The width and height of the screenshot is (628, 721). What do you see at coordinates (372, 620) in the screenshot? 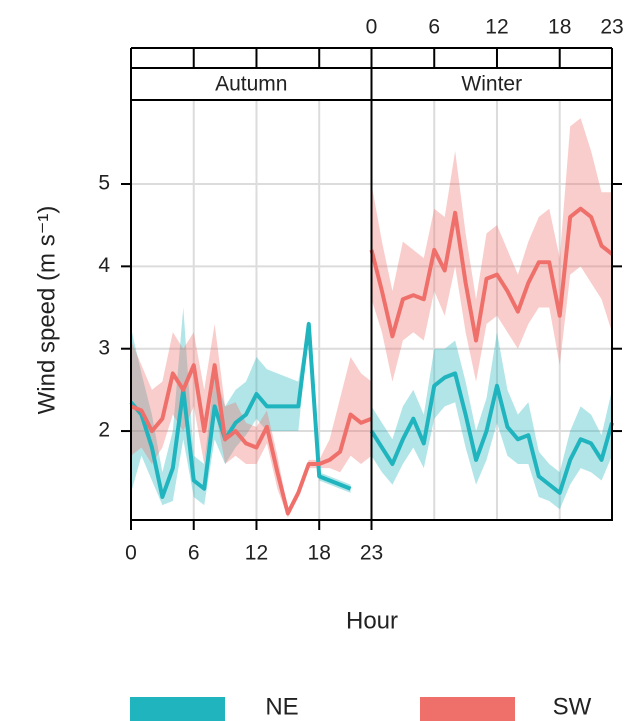
I see `x-axis-label: Hour` at bounding box center [372, 620].